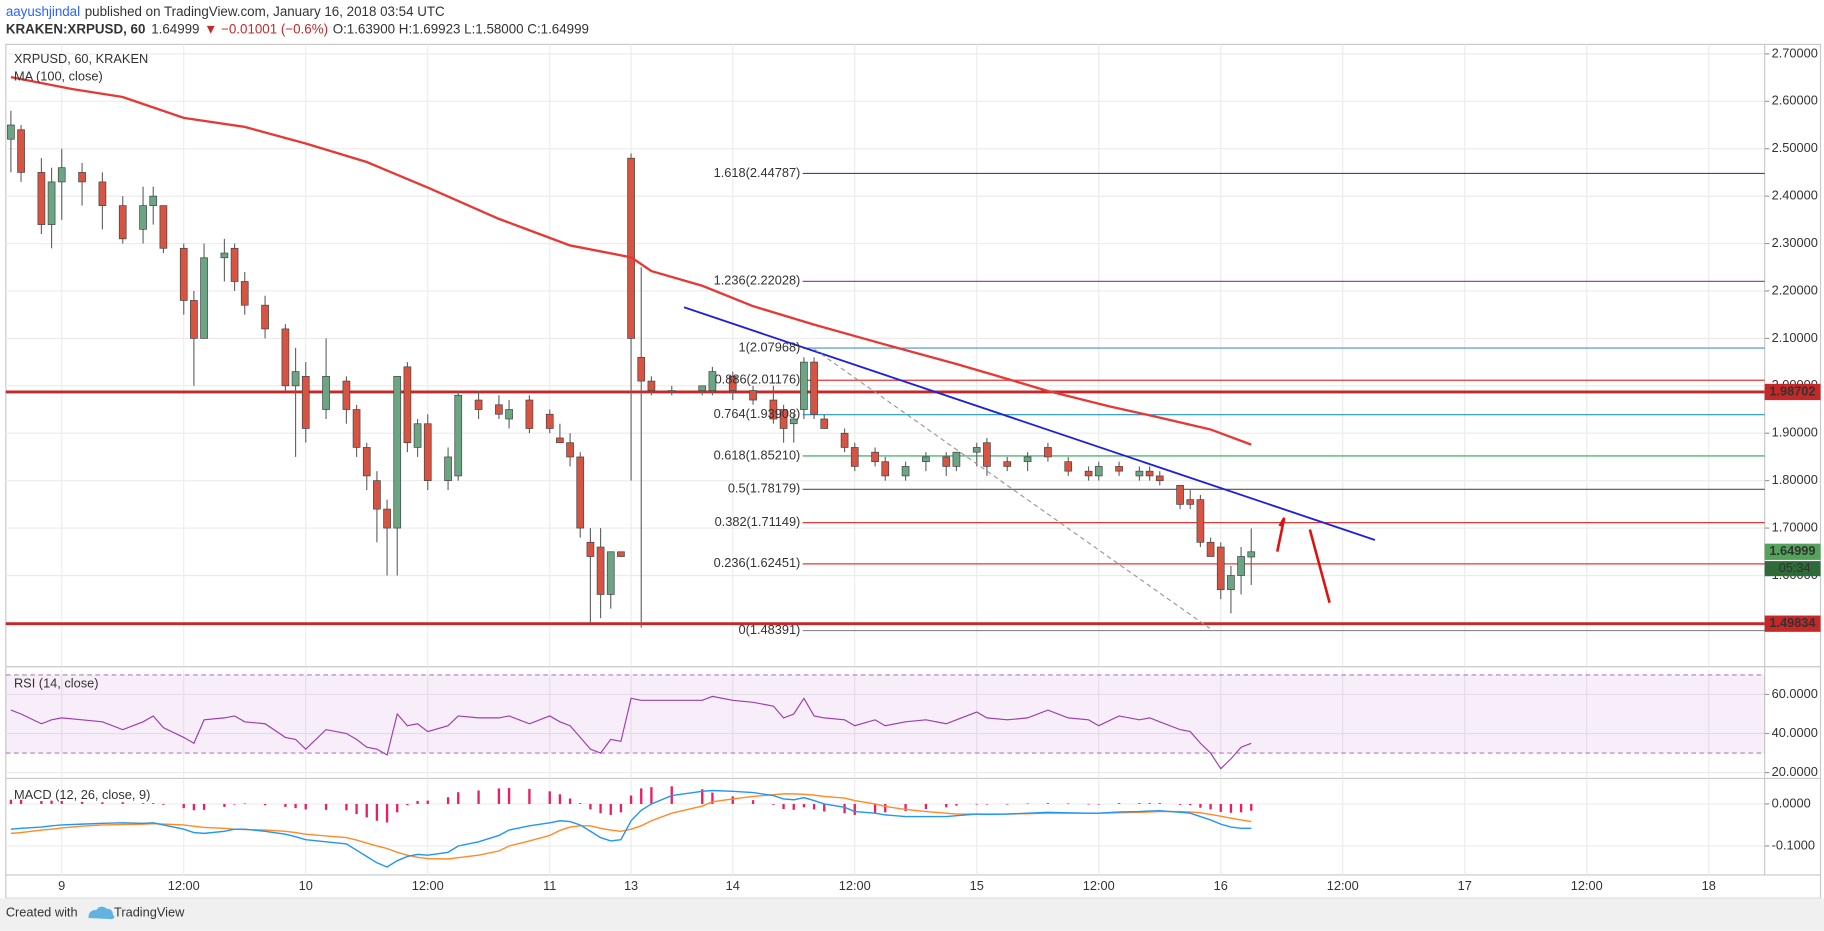 The height and width of the screenshot is (931, 1824). Describe the element at coordinates (757, 562) in the screenshot. I see `fib-label: 0.236(1.62451)` at that location.